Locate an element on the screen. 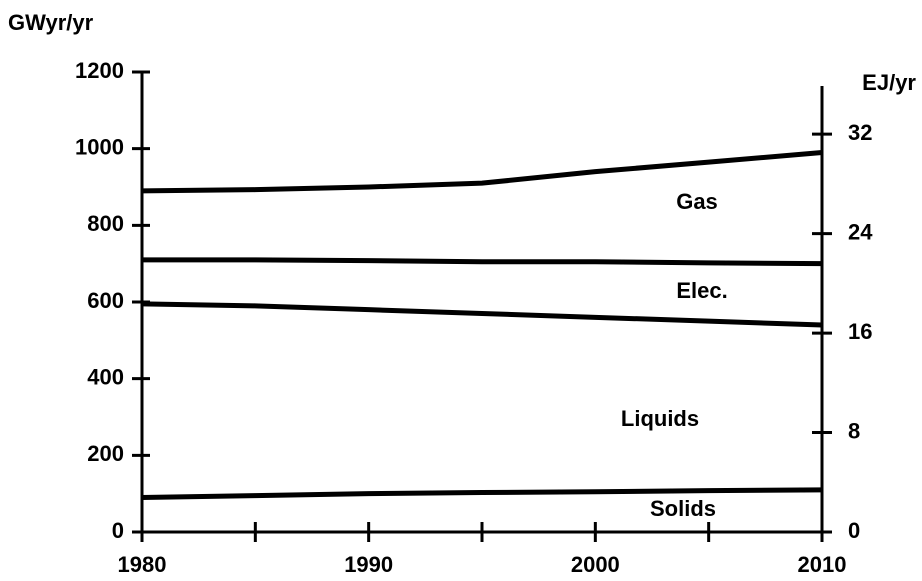 The image size is (922, 581). series-label: Gas is located at coordinates (697, 201).